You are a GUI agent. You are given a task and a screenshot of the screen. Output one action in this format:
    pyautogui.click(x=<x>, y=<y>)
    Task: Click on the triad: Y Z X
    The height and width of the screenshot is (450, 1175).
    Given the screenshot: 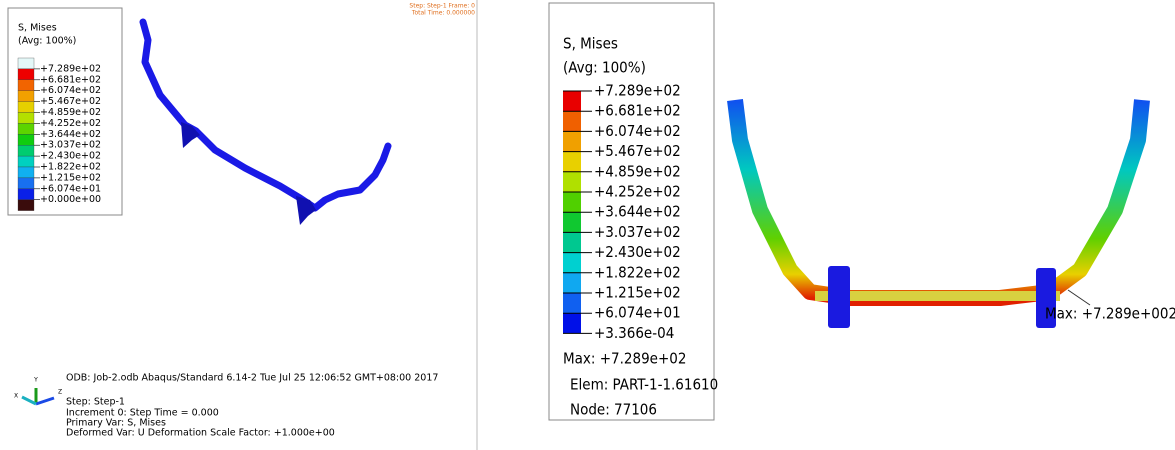 What is the action you would take?
    pyautogui.click(x=38, y=391)
    